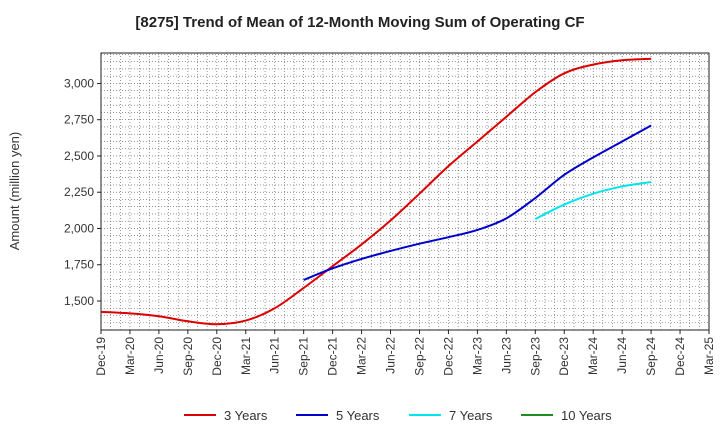 This screenshot has height=440, width=720. I want to click on y-tick-label: 2,750, so click(79, 120).